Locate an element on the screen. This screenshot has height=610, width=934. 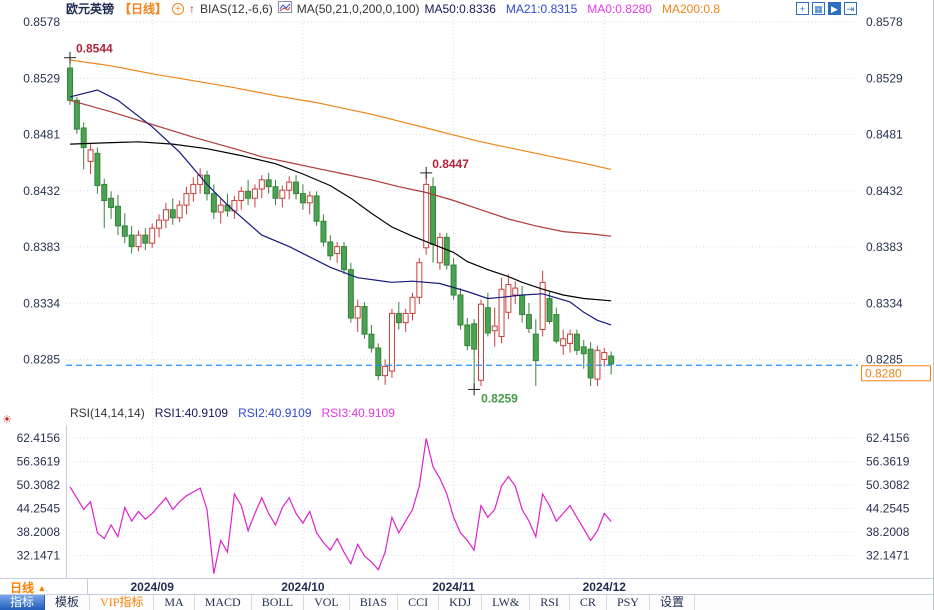
date-label-2024-12: 2024/12 is located at coordinates (604, 587).